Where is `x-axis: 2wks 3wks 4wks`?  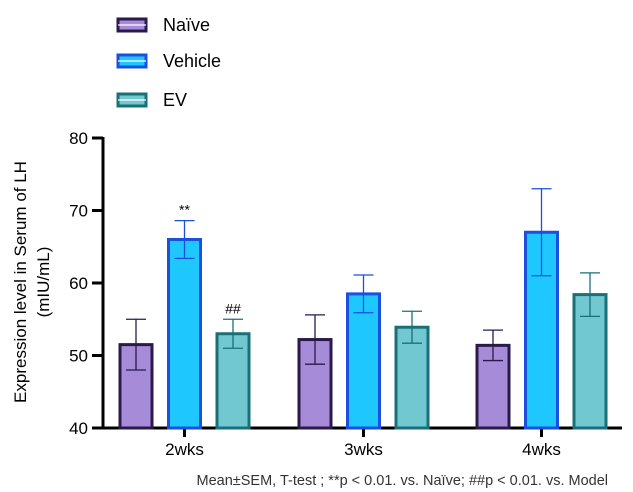
x-axis: 2wks 3wks 4wks is located at coordinates (361, 442).